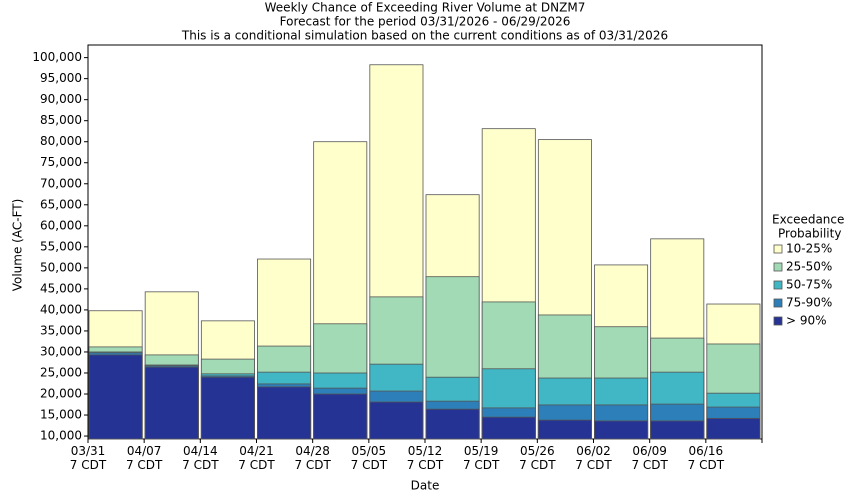 Image resolution: width=850 pixels, height=500 pixels. I want to click on y-tick-label: 45,000, so click(61, 288).